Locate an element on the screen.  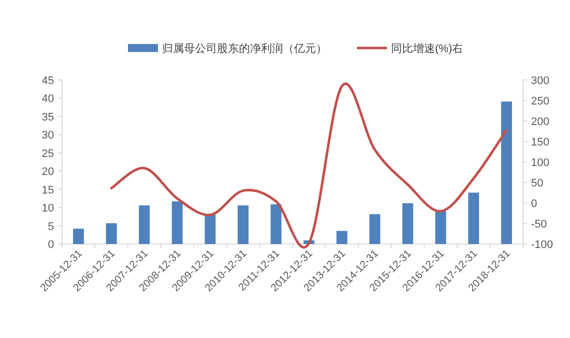
y-tick-label: 35 is located at coordinates (48, 117).